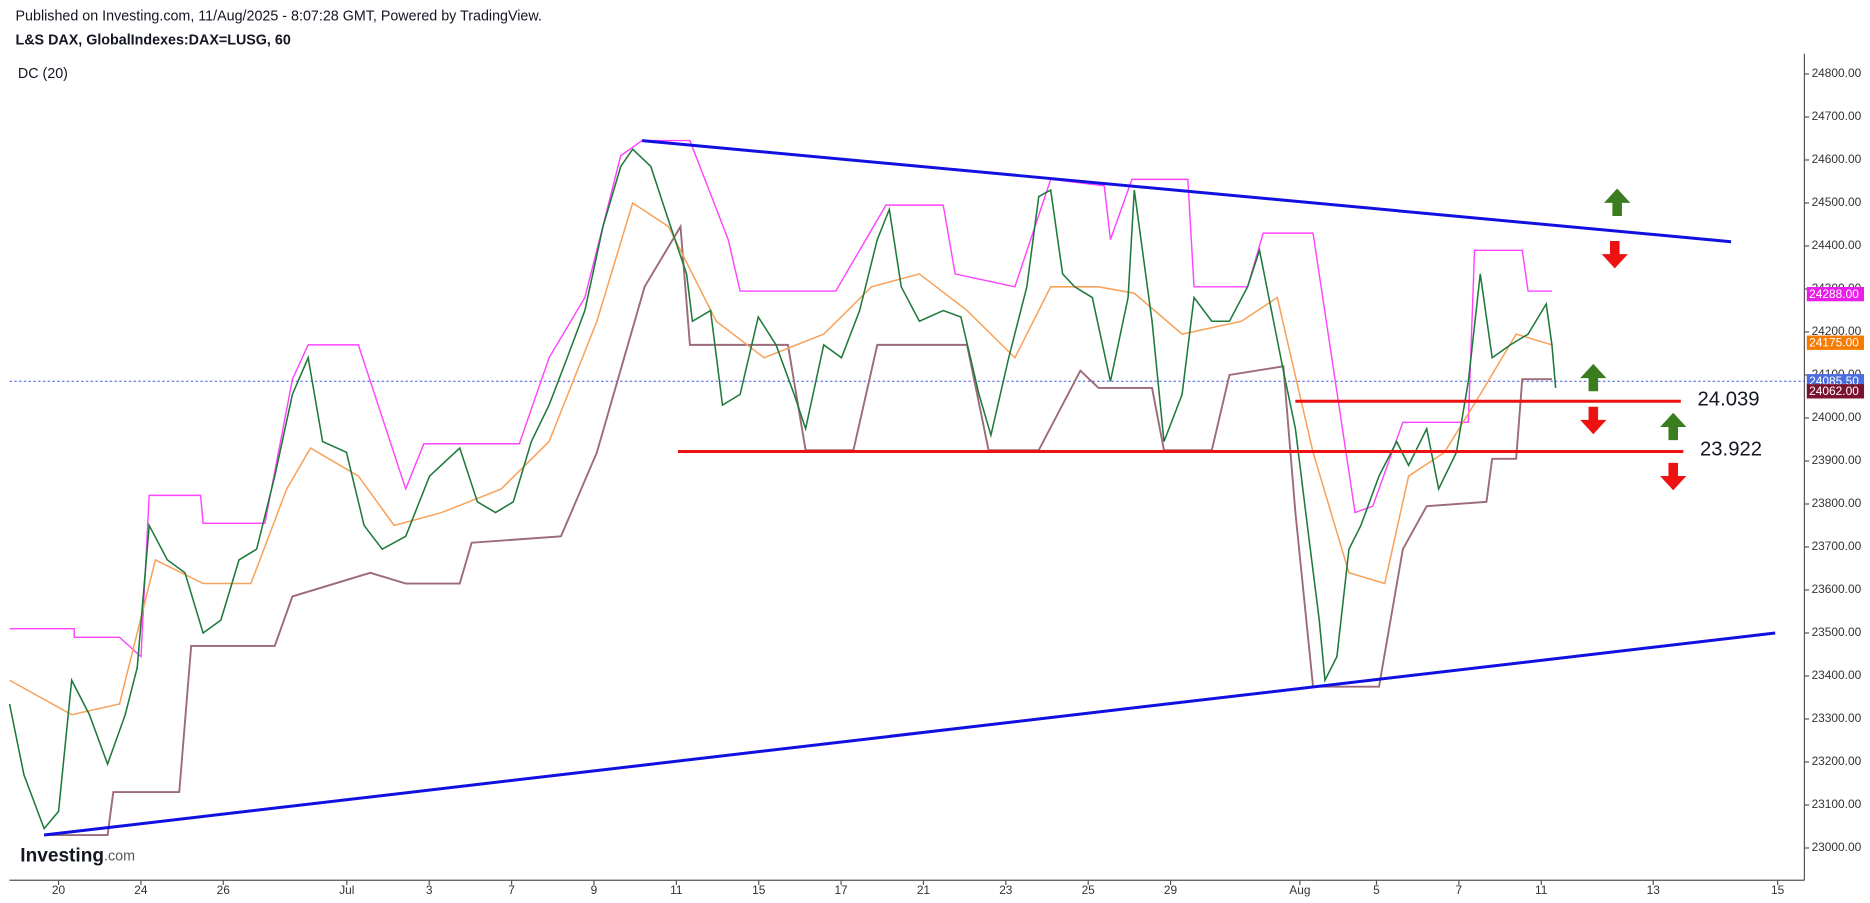 The width and height of the screenshot is (1870, 903). I want to click on y-tick-label: 24400.00, so click(1837, 245).